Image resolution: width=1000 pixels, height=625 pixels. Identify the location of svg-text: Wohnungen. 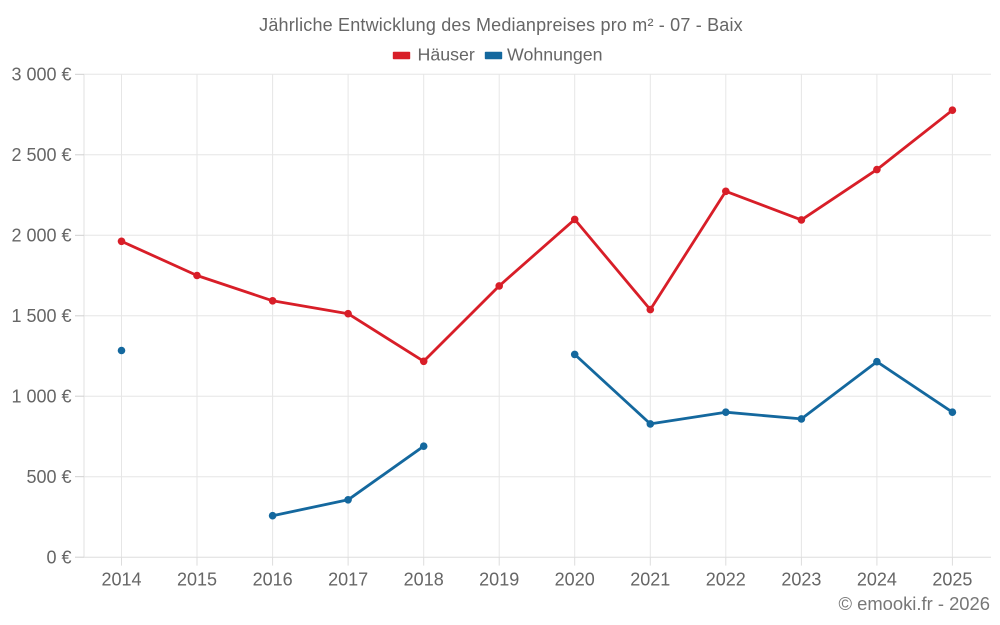
(555, 55).